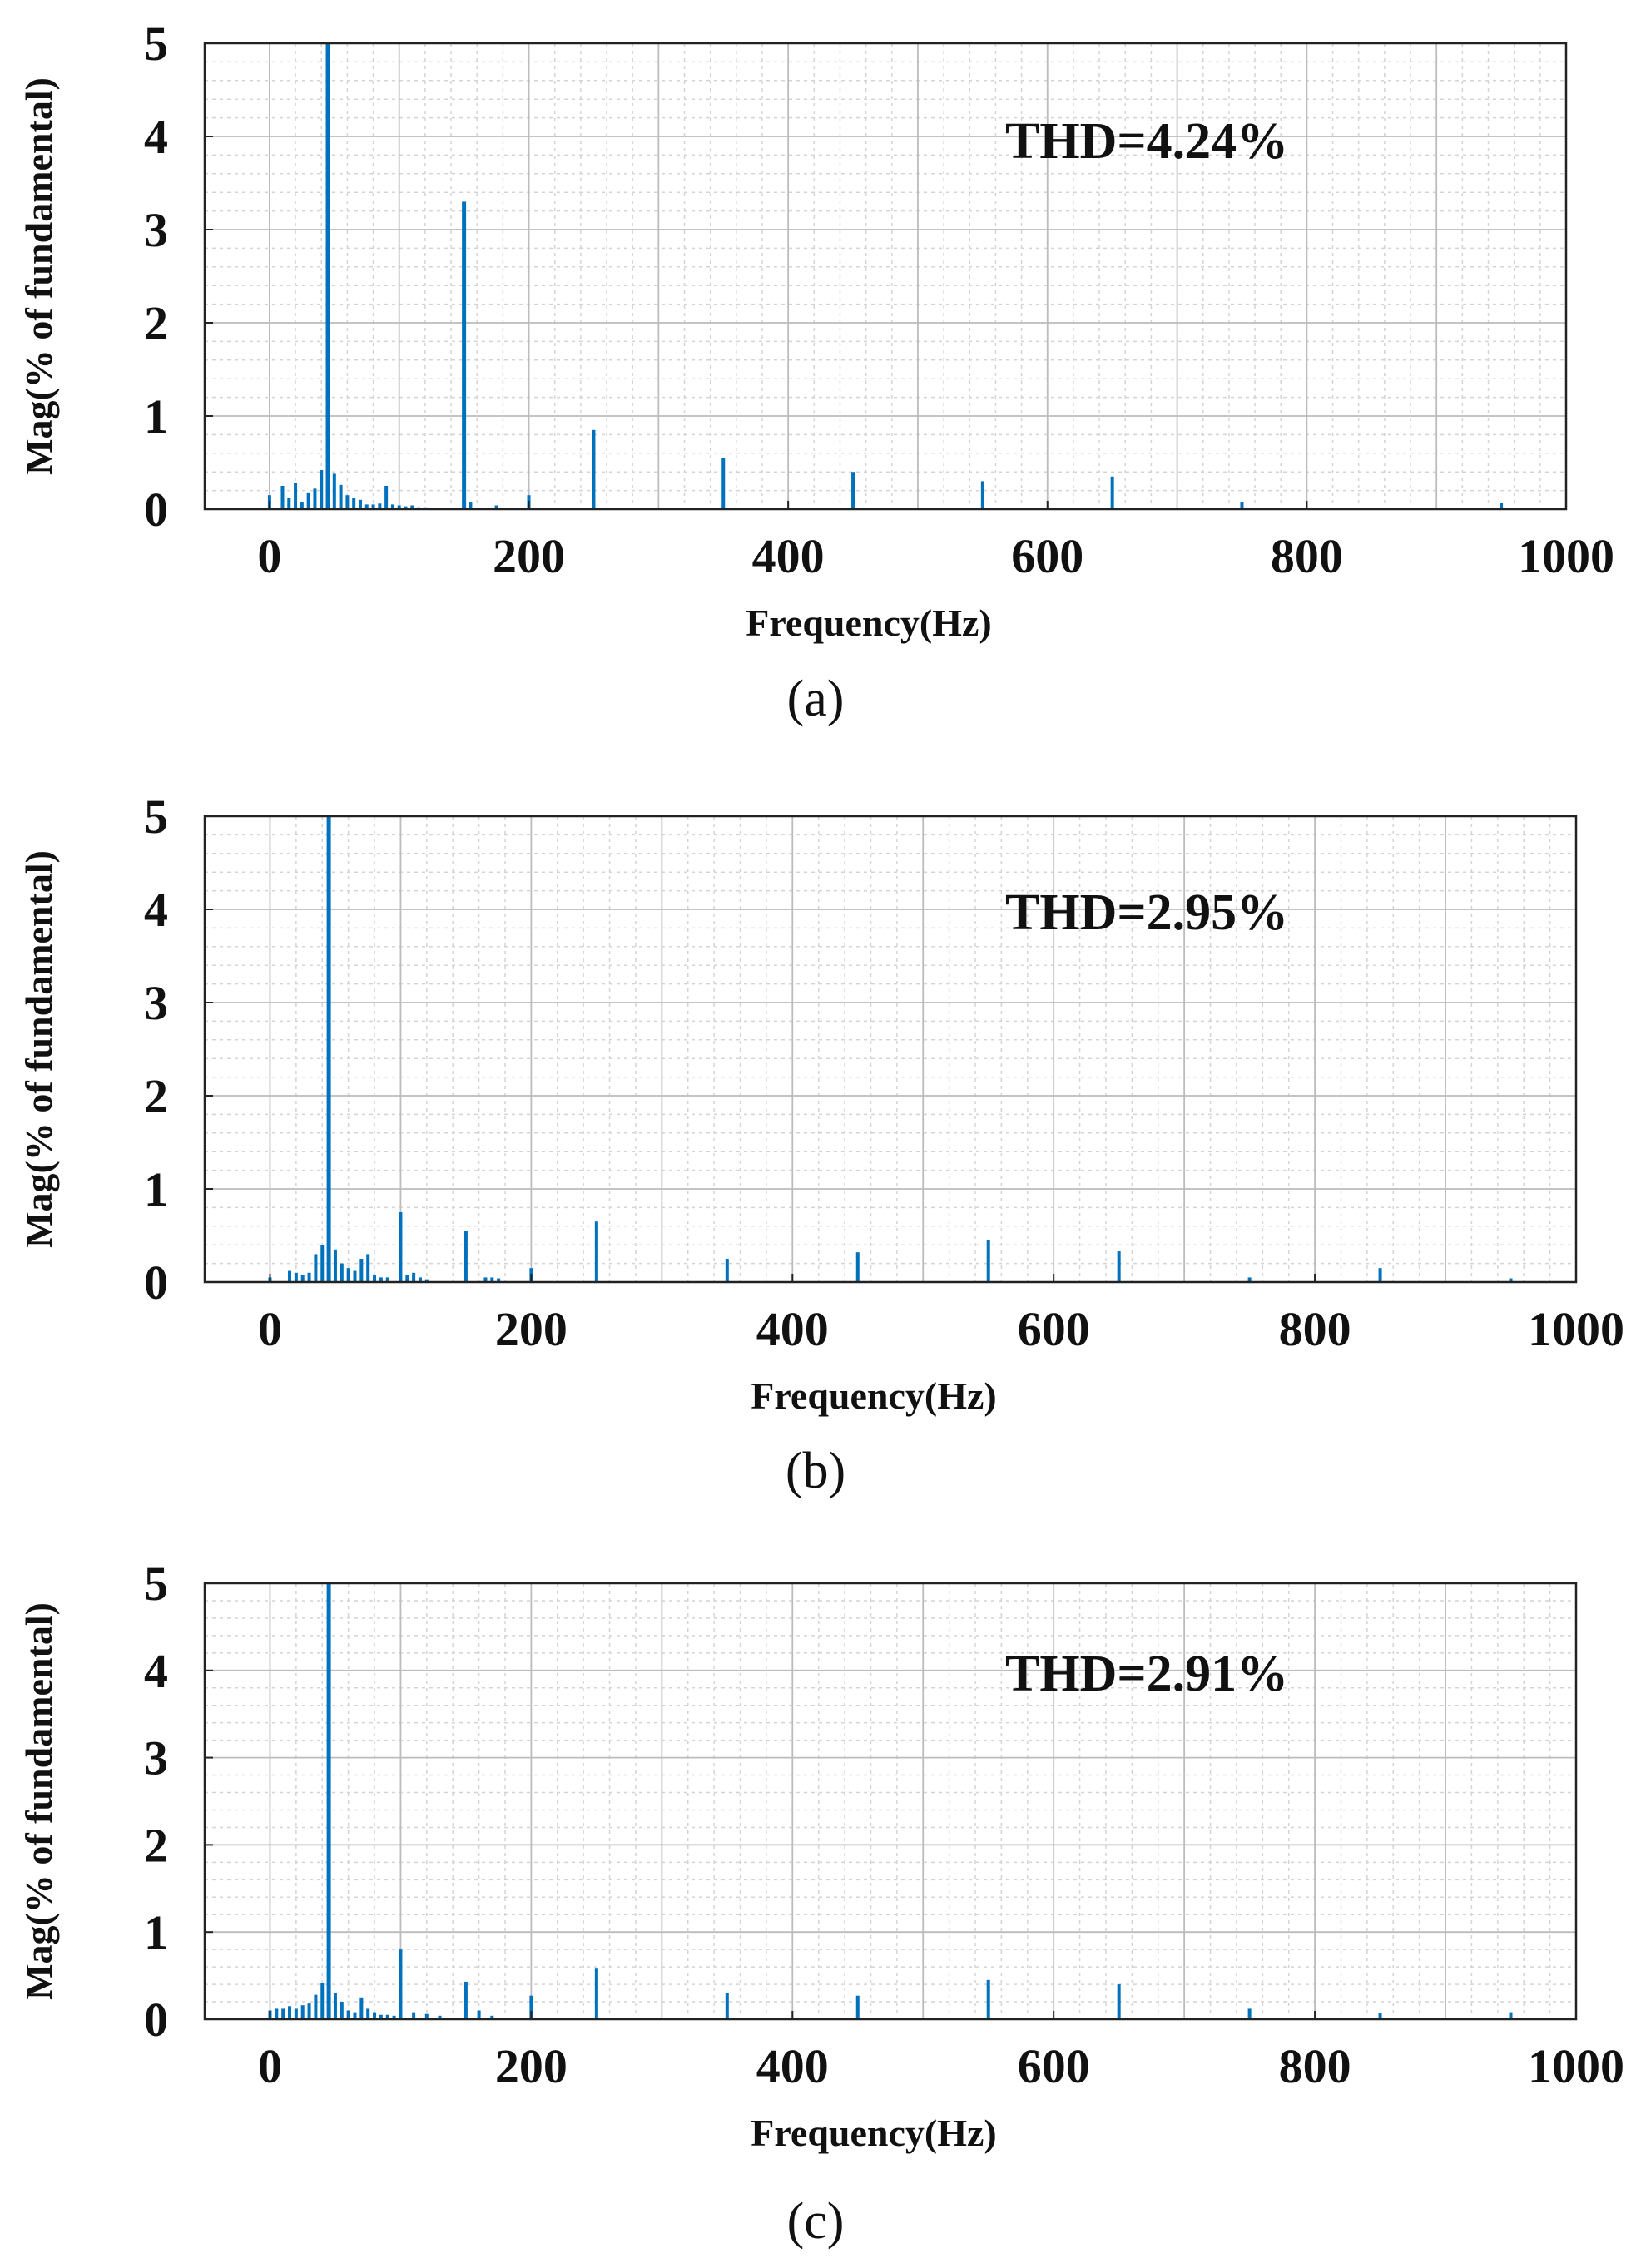  Describe the element at coordinates (156, 1932) in the screenshot. I see `y-tick-label: 1` at that location.